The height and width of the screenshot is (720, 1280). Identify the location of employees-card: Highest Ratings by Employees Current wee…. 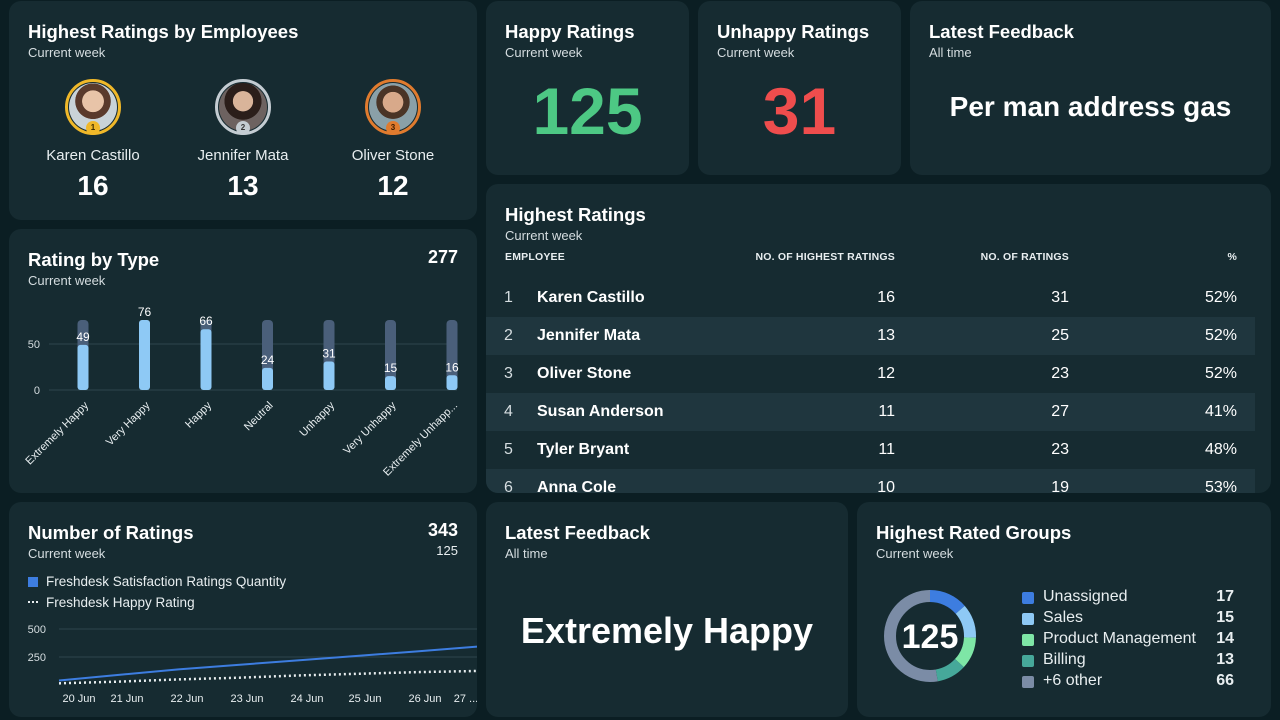
(243, 110).